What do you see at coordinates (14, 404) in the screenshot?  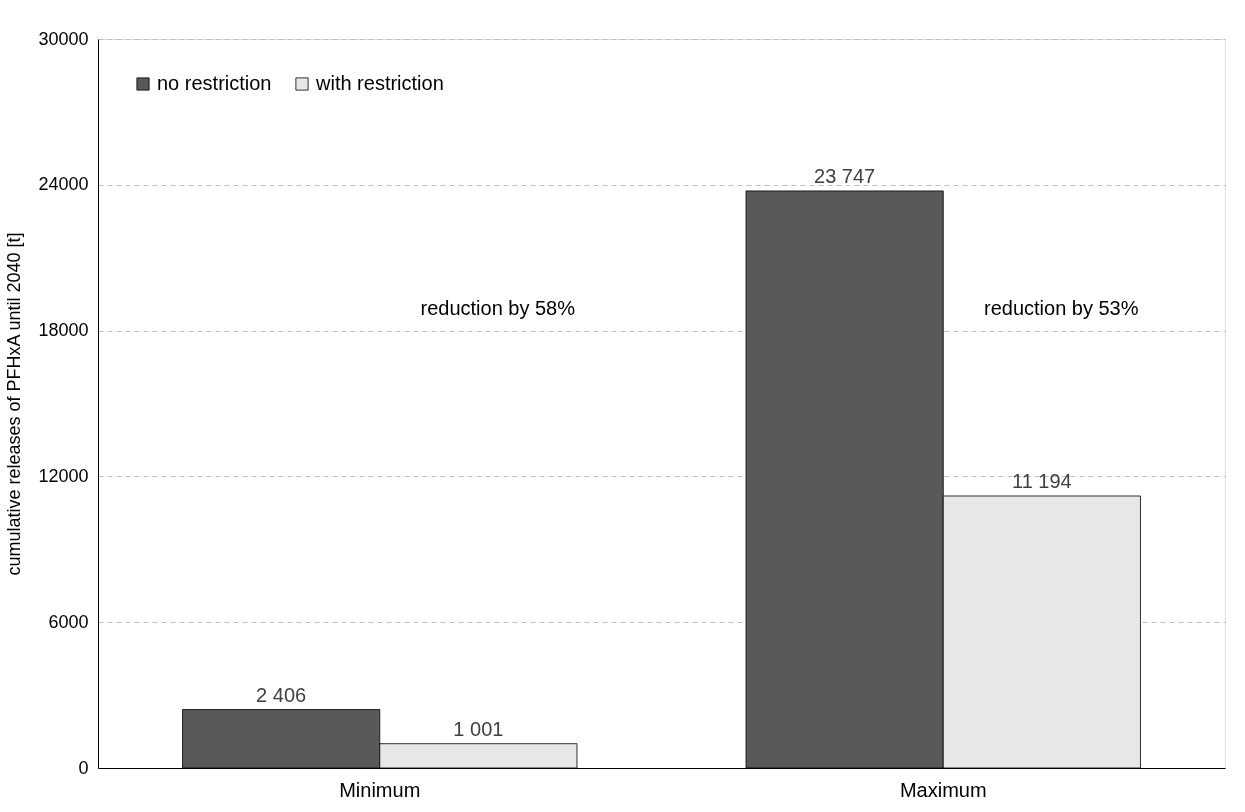 I see `y-axis-title: cumulative releases of PFHxA until 2040 [t]` at bounding box center [14, 404].